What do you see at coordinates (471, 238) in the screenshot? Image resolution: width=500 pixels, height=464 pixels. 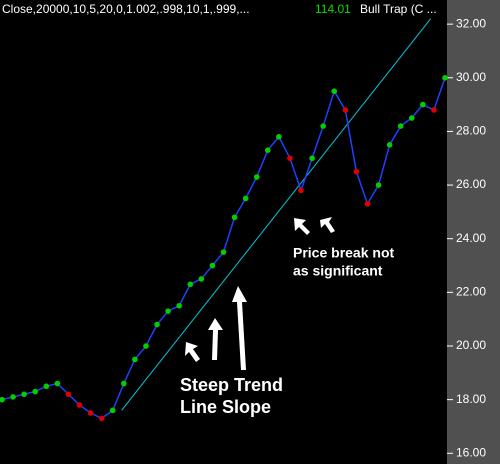 I see `y-tick-label: 24.00` at bounding box center [471, 238].